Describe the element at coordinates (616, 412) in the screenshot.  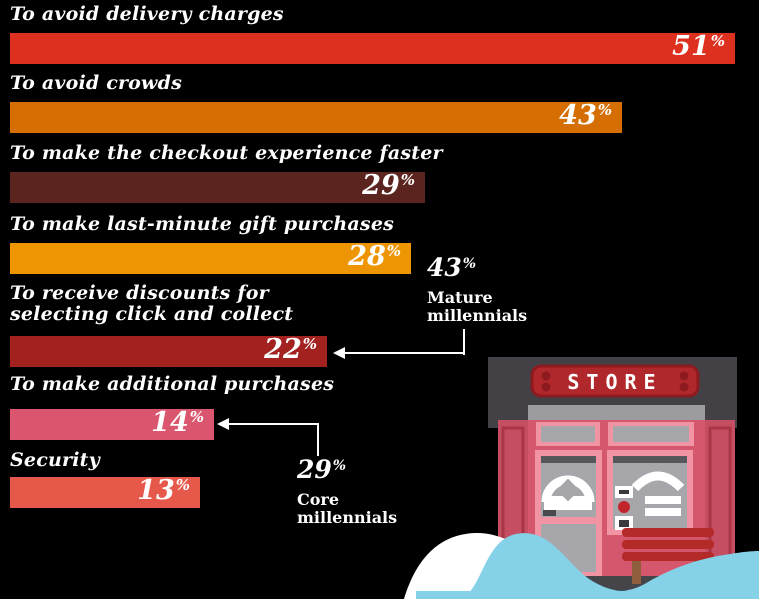
I see `store-eave` at that location.